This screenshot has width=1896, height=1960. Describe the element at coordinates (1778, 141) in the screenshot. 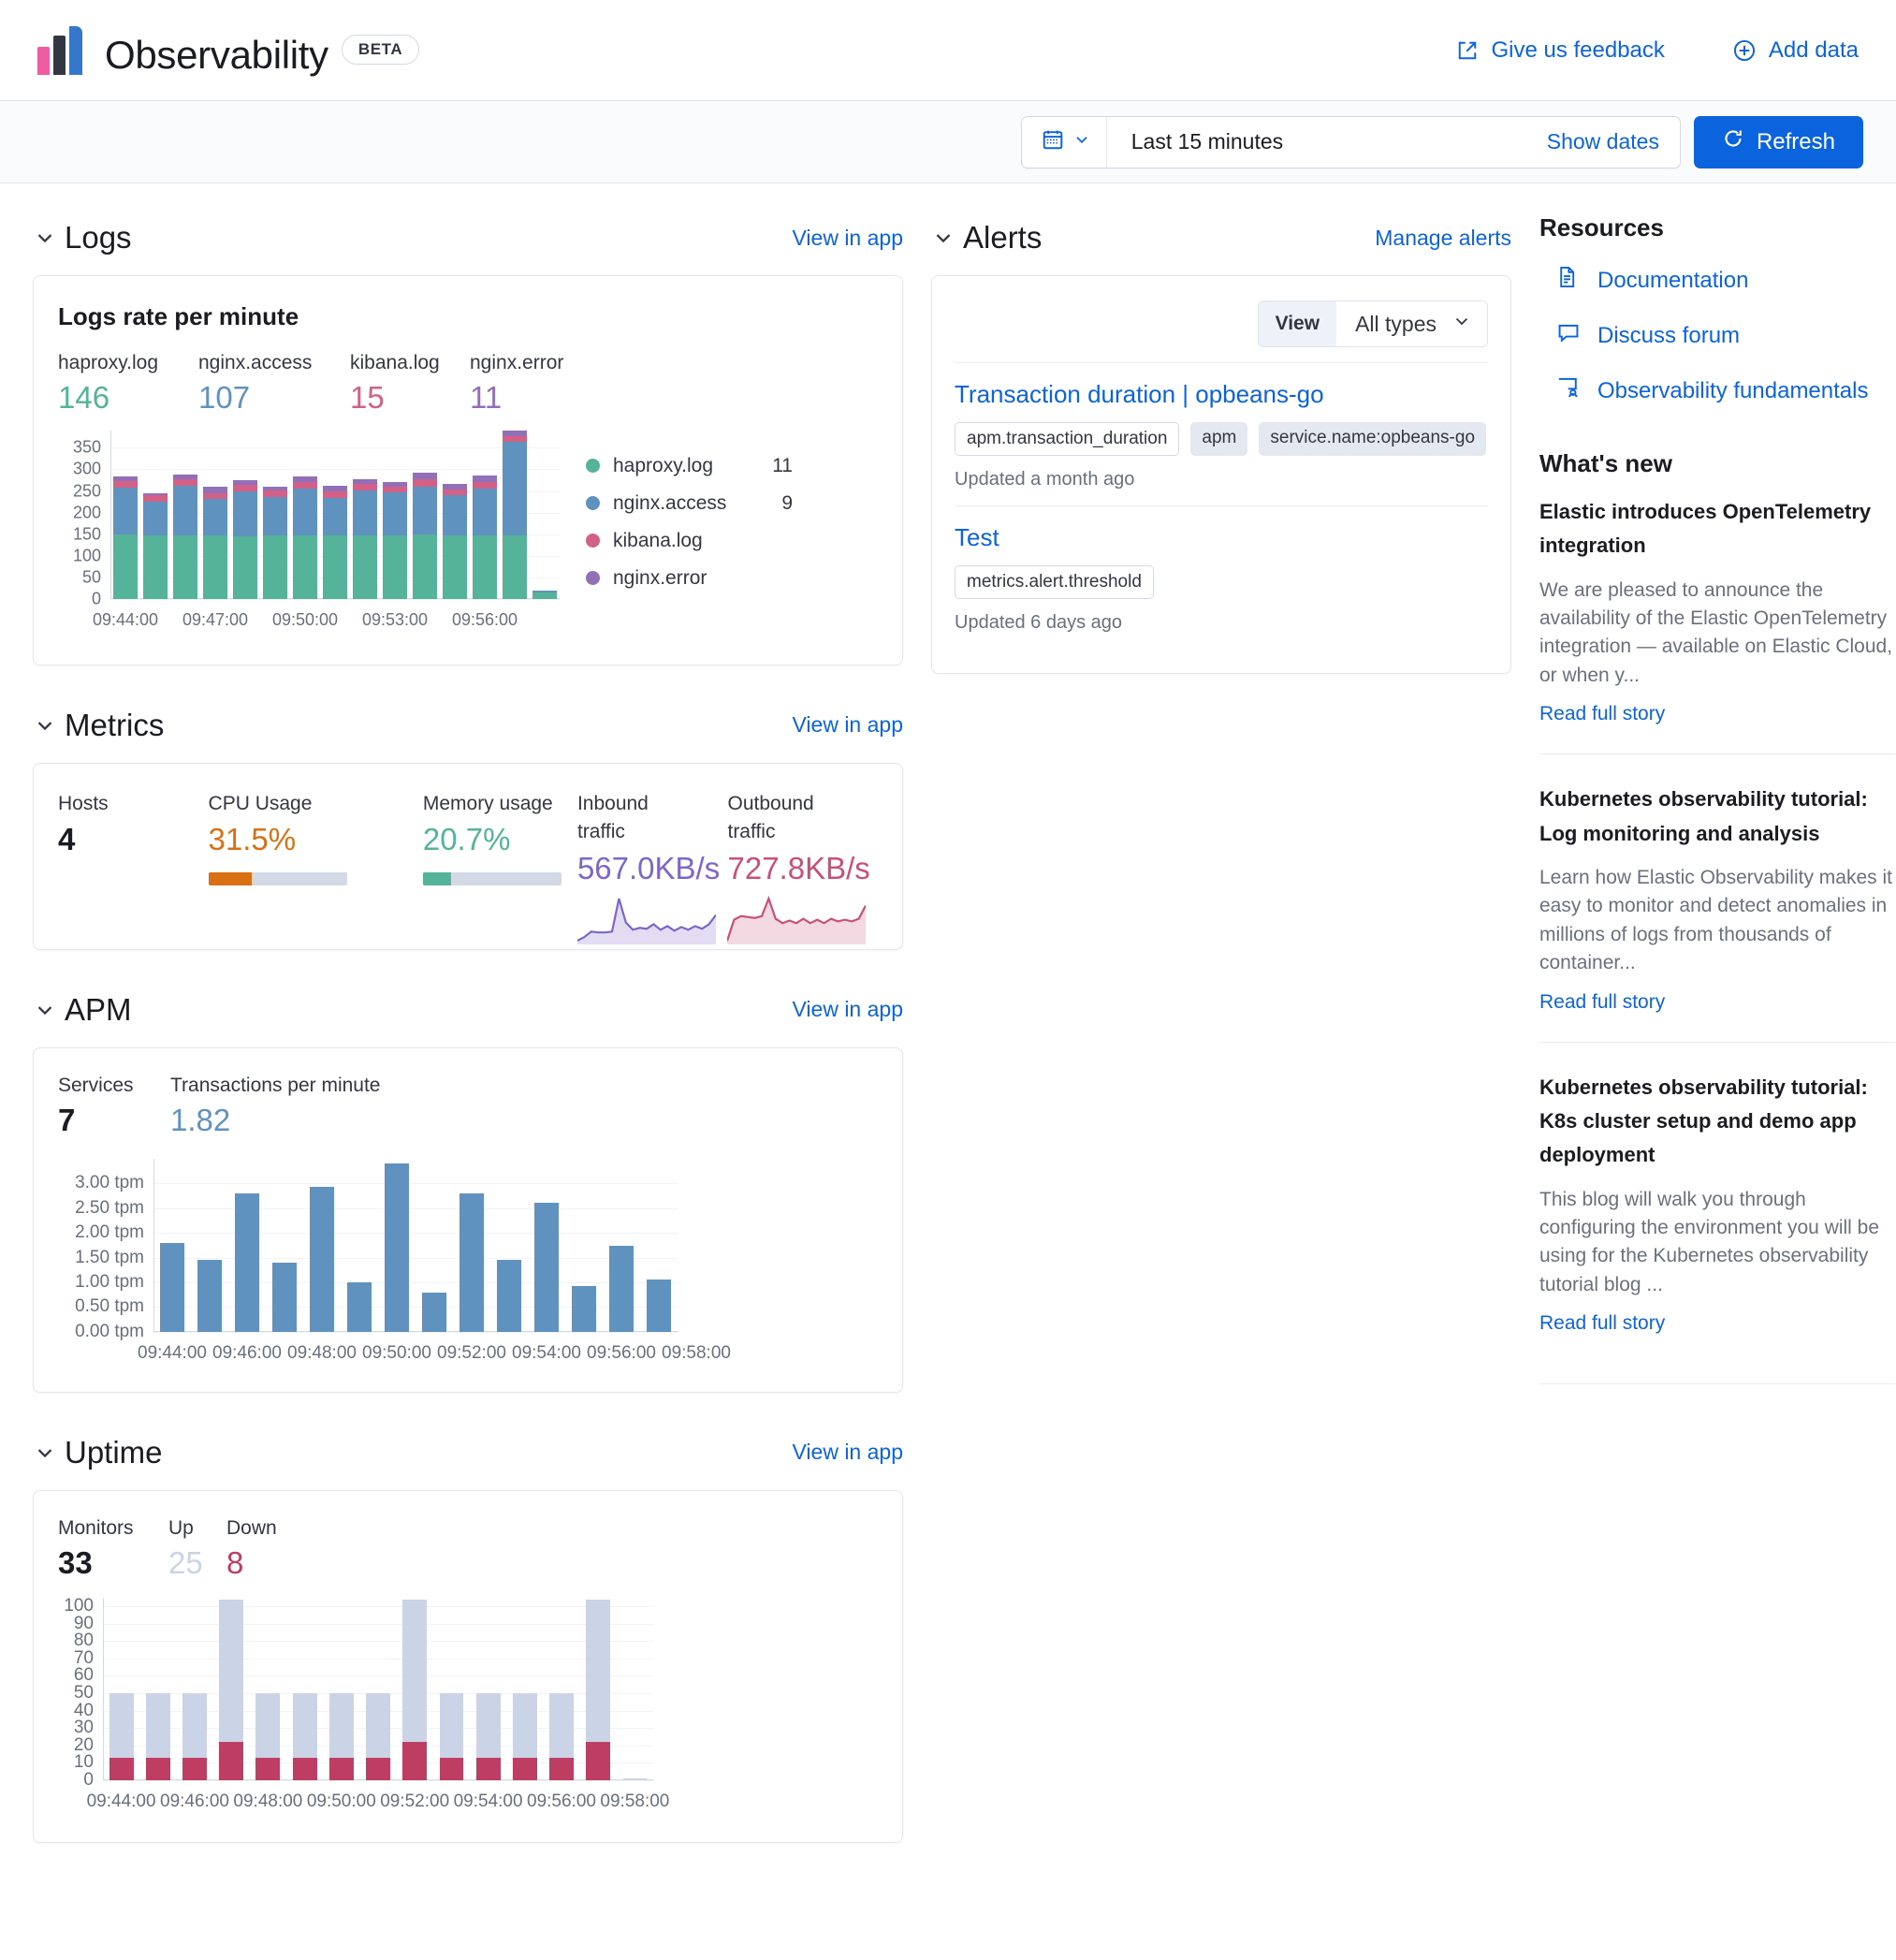

I see `refresh-button: Refresh` at that location.